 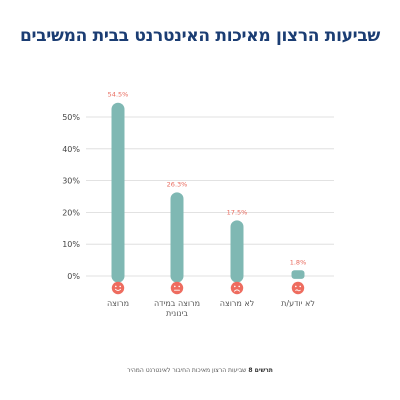 What do you see at coordinates (71, 149) in the screenshot?
I see `y-tick-label: 40%` at bounding box center [71, 149].